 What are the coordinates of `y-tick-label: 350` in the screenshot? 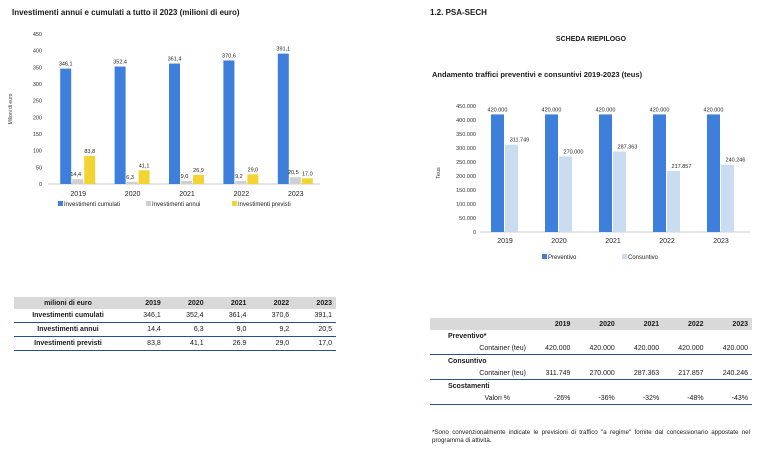 It's located at (37, 68).